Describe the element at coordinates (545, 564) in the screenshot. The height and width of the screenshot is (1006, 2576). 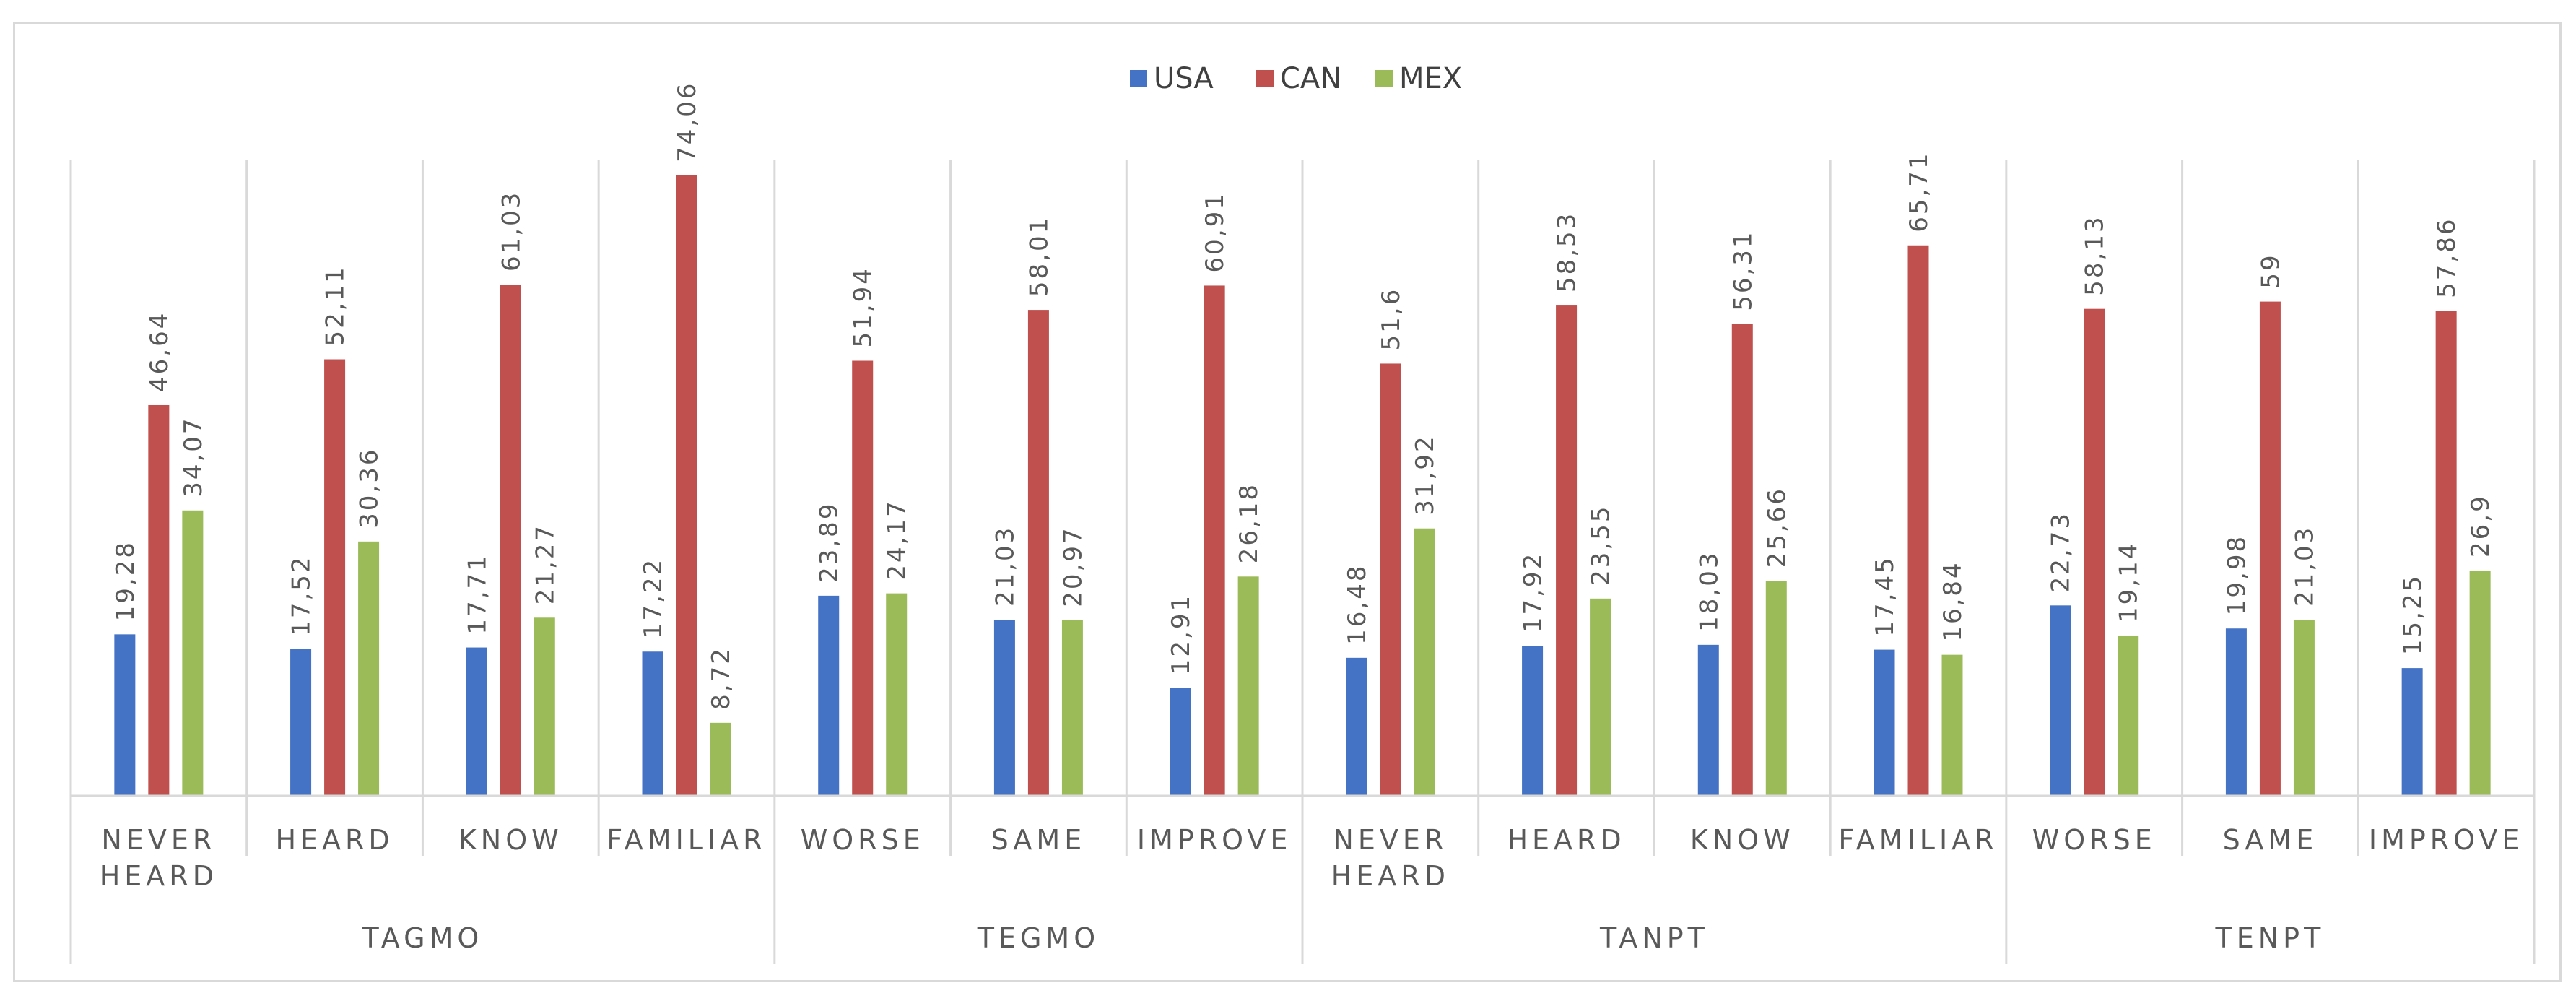
I see `data-label-mex: 21,27` at that location.